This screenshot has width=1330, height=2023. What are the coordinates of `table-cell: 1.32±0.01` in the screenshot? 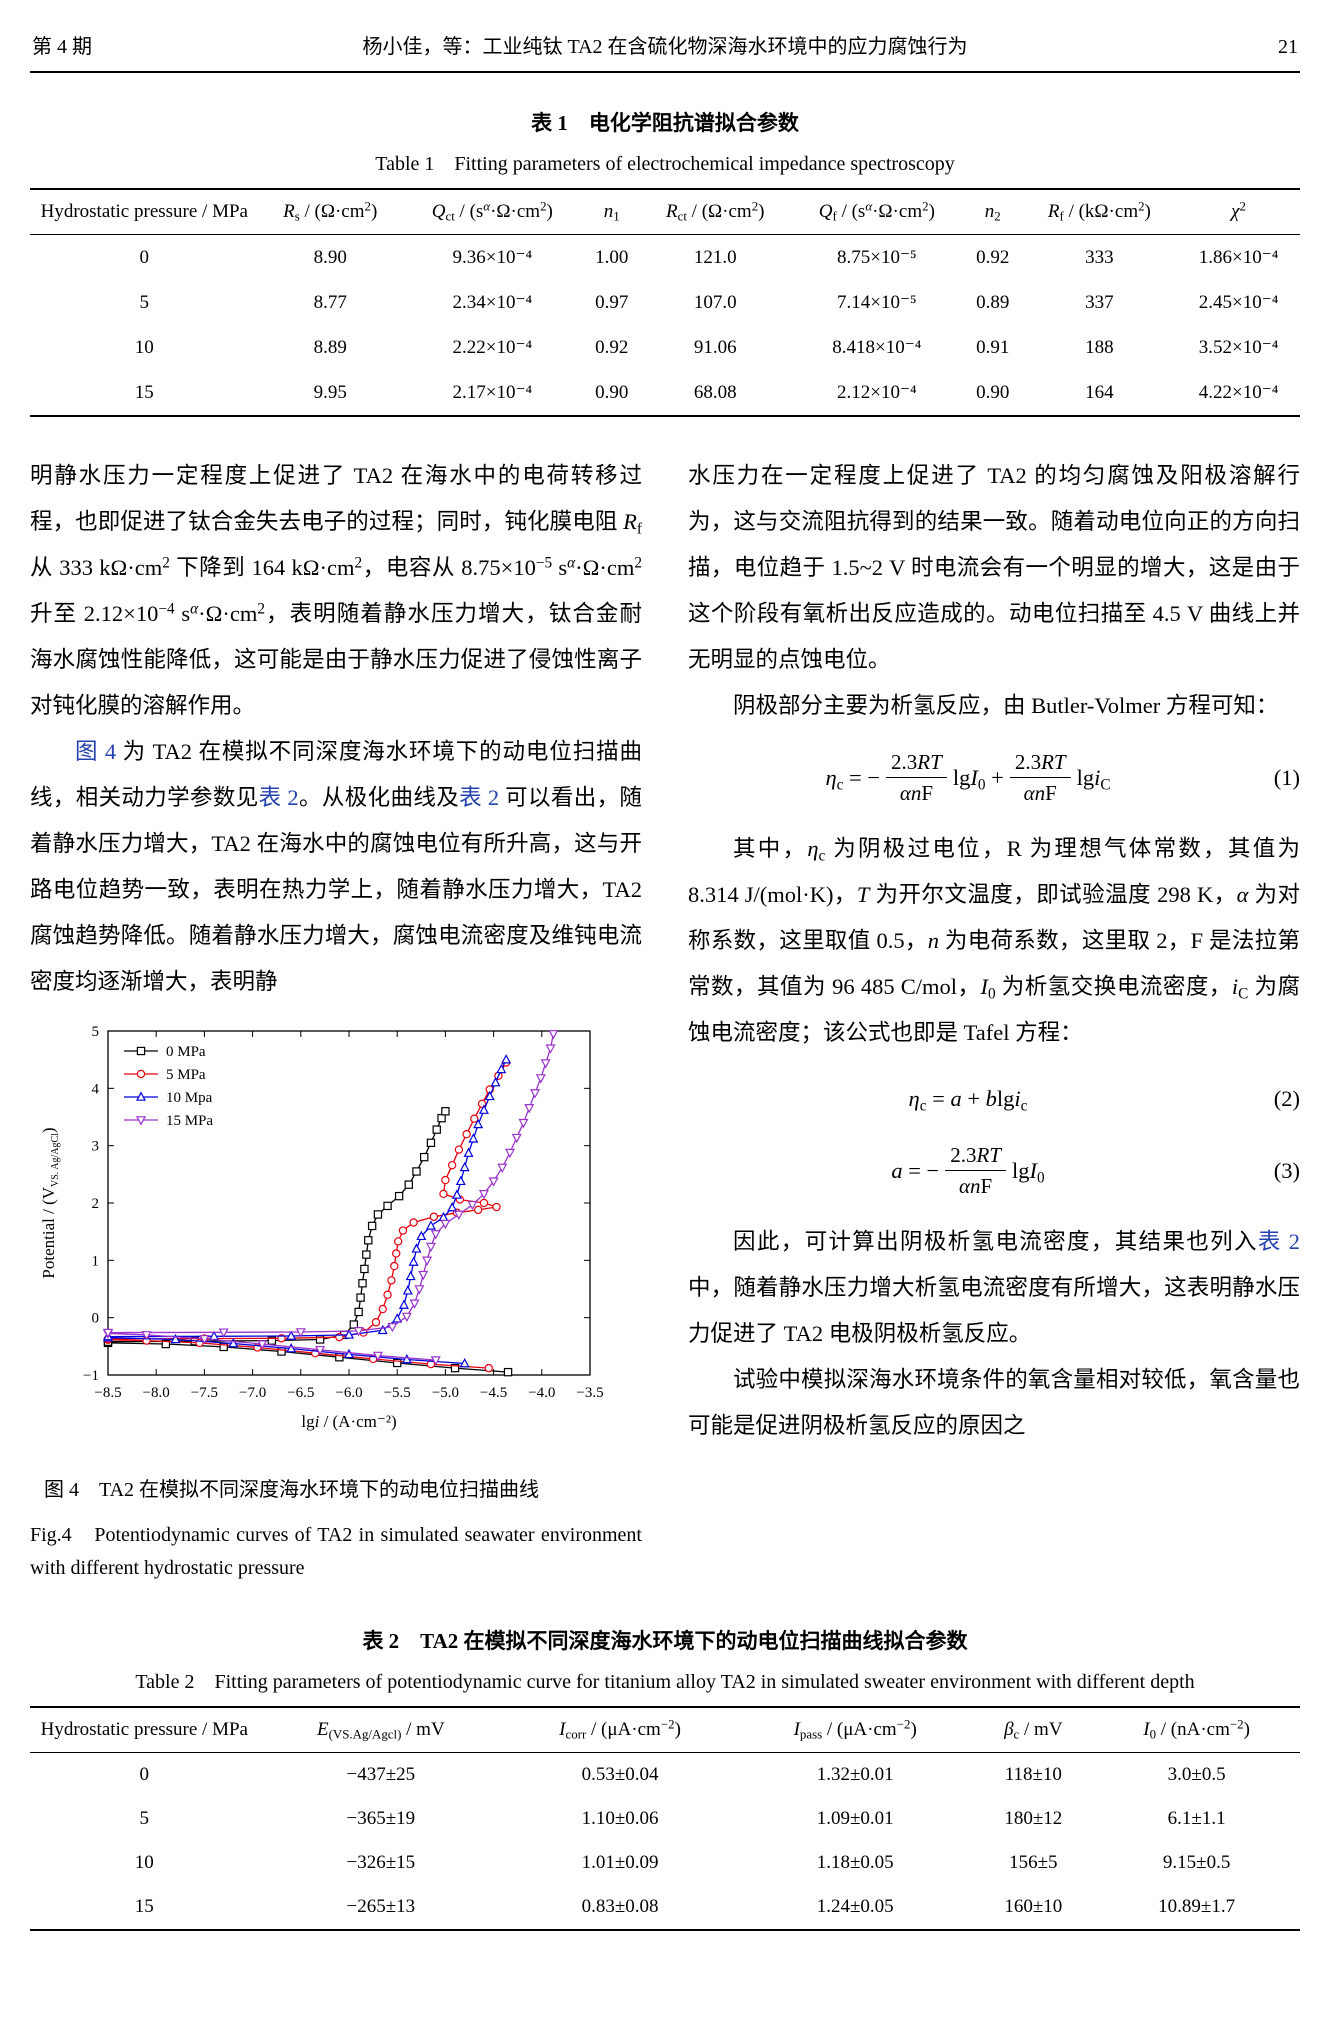 It's located at (855, 1774).